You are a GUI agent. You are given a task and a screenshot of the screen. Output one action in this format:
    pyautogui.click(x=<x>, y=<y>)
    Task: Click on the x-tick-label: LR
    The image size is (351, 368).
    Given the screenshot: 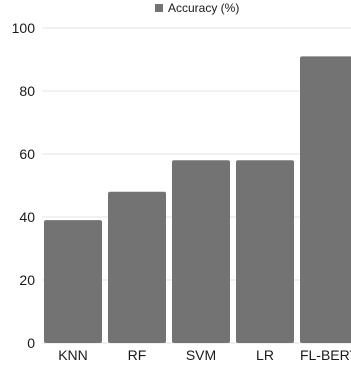 What is the action you would take?
    pyautogui.click(x=265, y=355)
    